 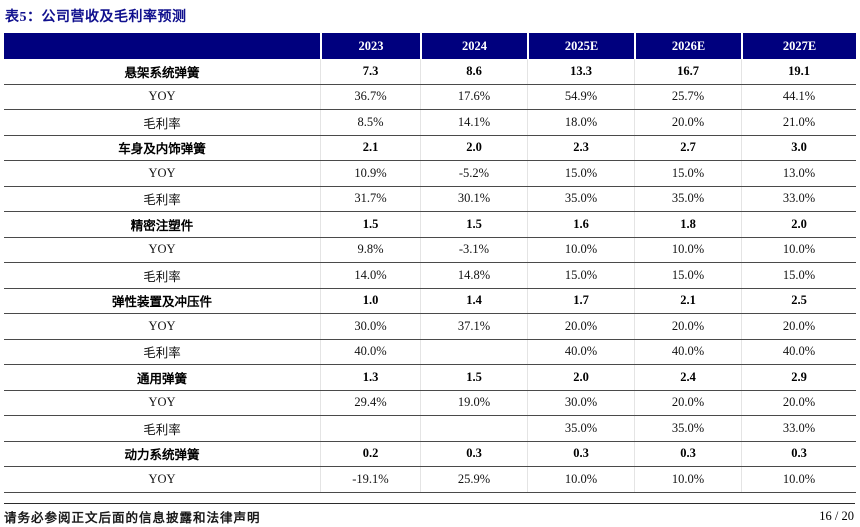 I want to click on table-cell: 1.7, so click(x=580, y=300).